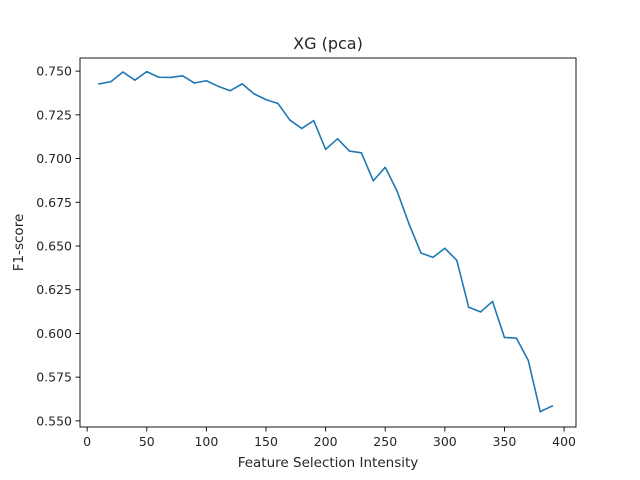 This screenshot has height=480, width=640. I want to click on x-tick-label: 200, so click(326, 441).